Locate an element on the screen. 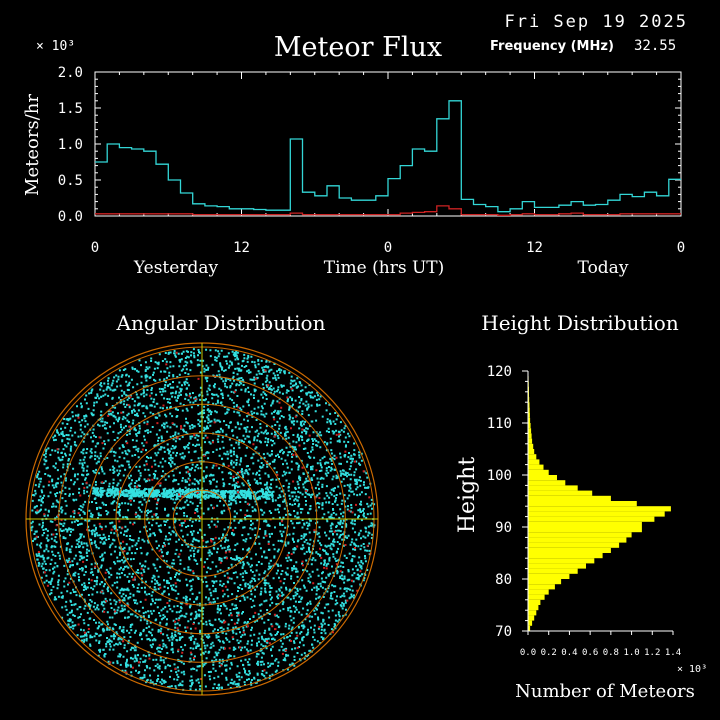 This screenshot has height=720, width=720. height-x-multiplier: × 10³ is located at coordinates (692, 669).